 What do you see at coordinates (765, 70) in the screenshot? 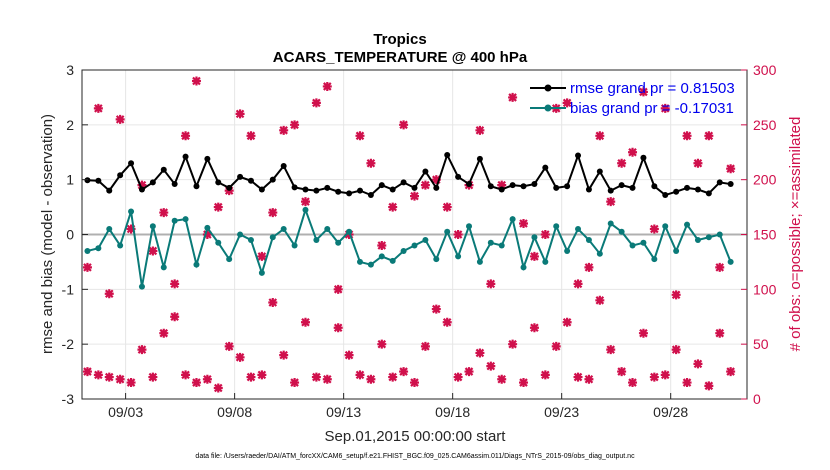
I see `y-right-tick-label: 300` at bounding box center [765, 70].